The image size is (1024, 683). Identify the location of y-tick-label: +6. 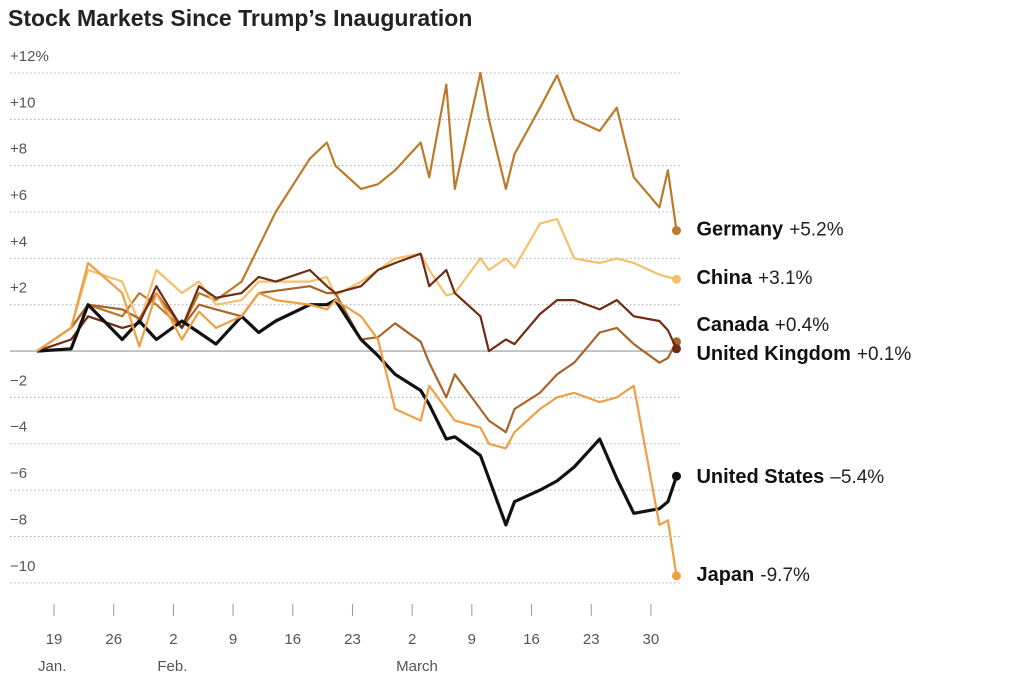
(18, 195).